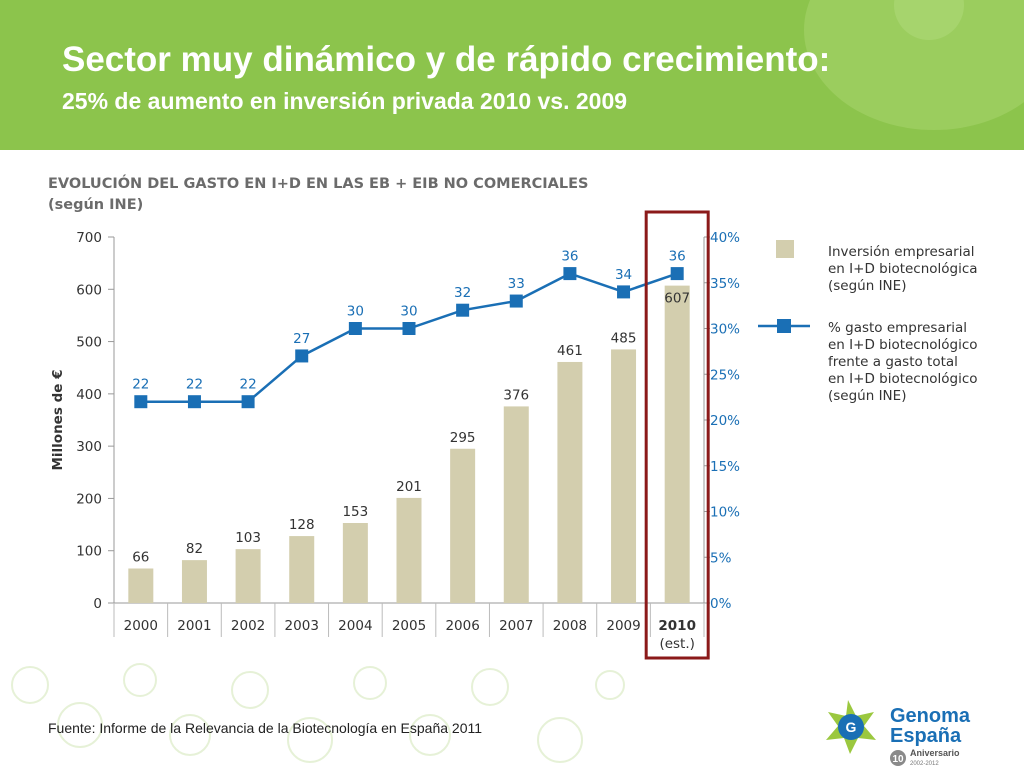  What do you see at coordinates (903, 345) in the screenshot?
I see `legend-line-line-2: en I+D biotecnológico` at bounding box center [903, 345].